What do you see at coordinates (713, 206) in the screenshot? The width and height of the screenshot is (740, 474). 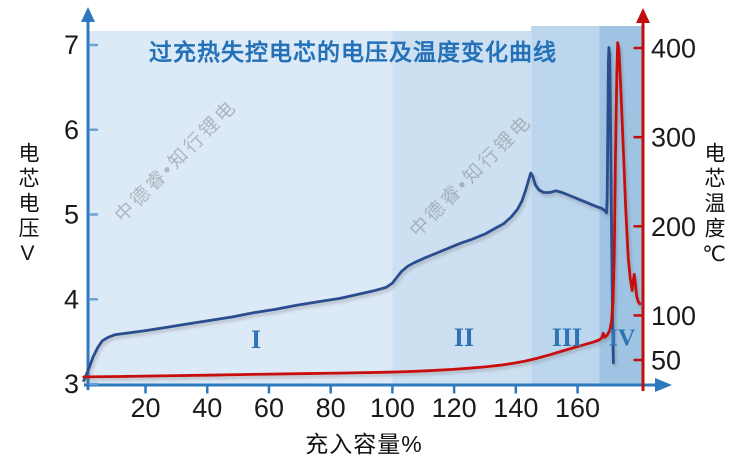 I see `right-axis-title: 电芯温度℃` at bounding box center [713, 206].